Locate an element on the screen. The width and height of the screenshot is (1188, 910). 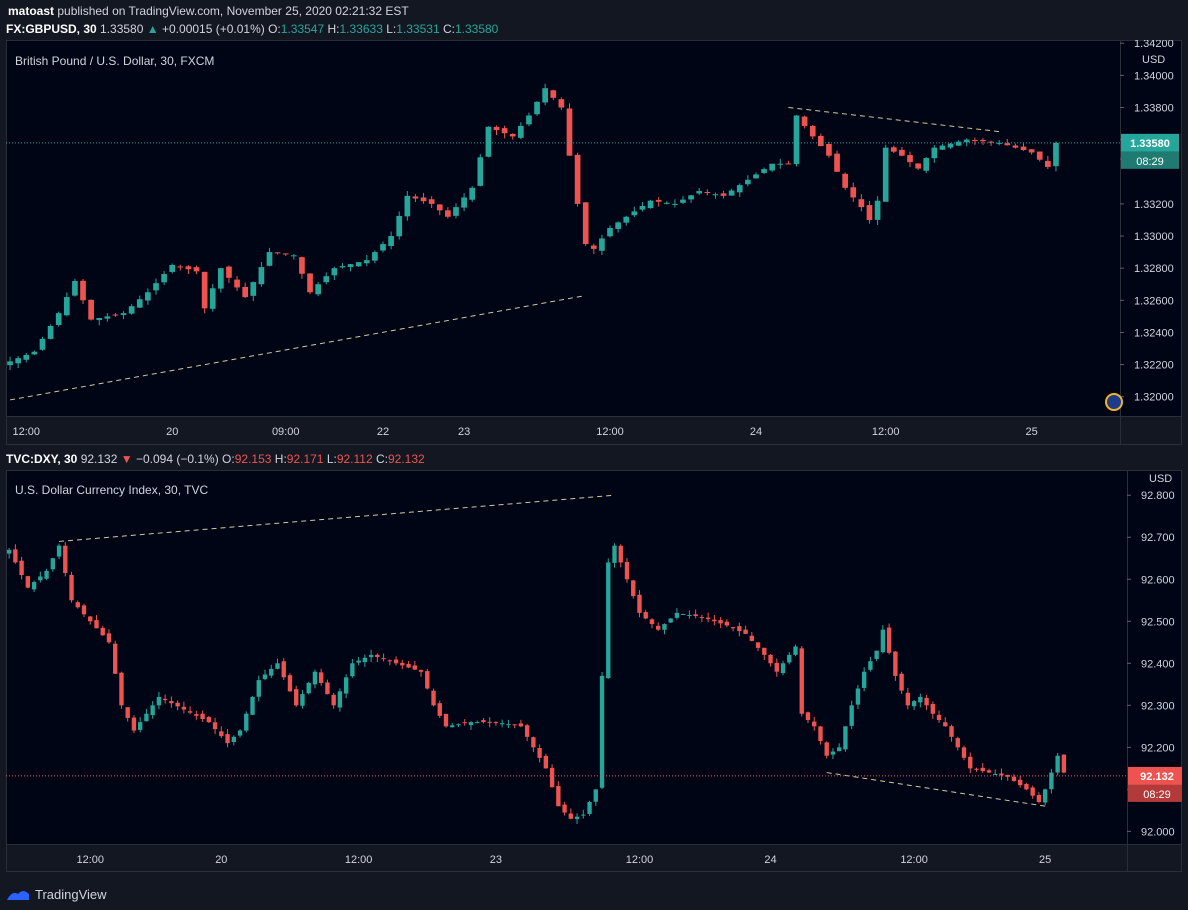
tradingview-footer: TradingView is located at coordinates (56, 894).